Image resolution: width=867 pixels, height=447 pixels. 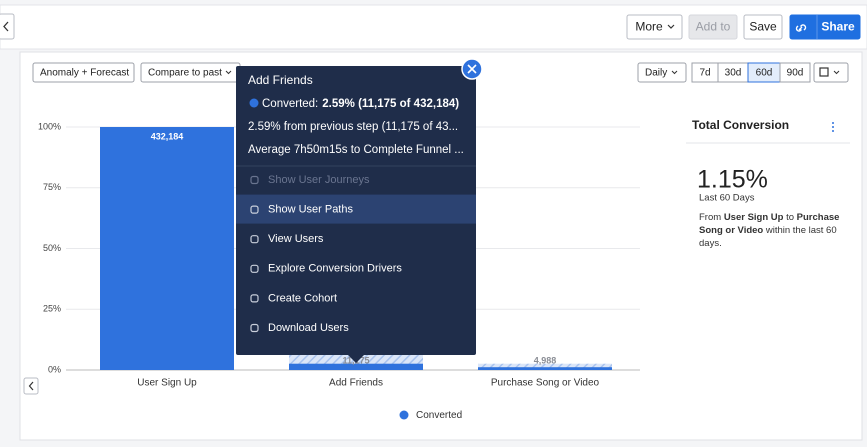 I want to click on control-label: Compare to past, so click(x=185, y=73).